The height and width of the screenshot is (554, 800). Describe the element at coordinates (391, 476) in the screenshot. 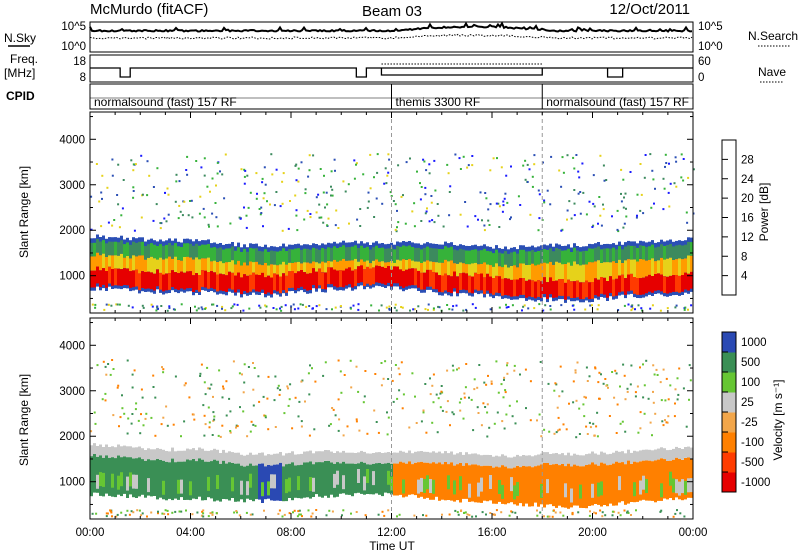

I see `velocity-echo-bands` at that location.